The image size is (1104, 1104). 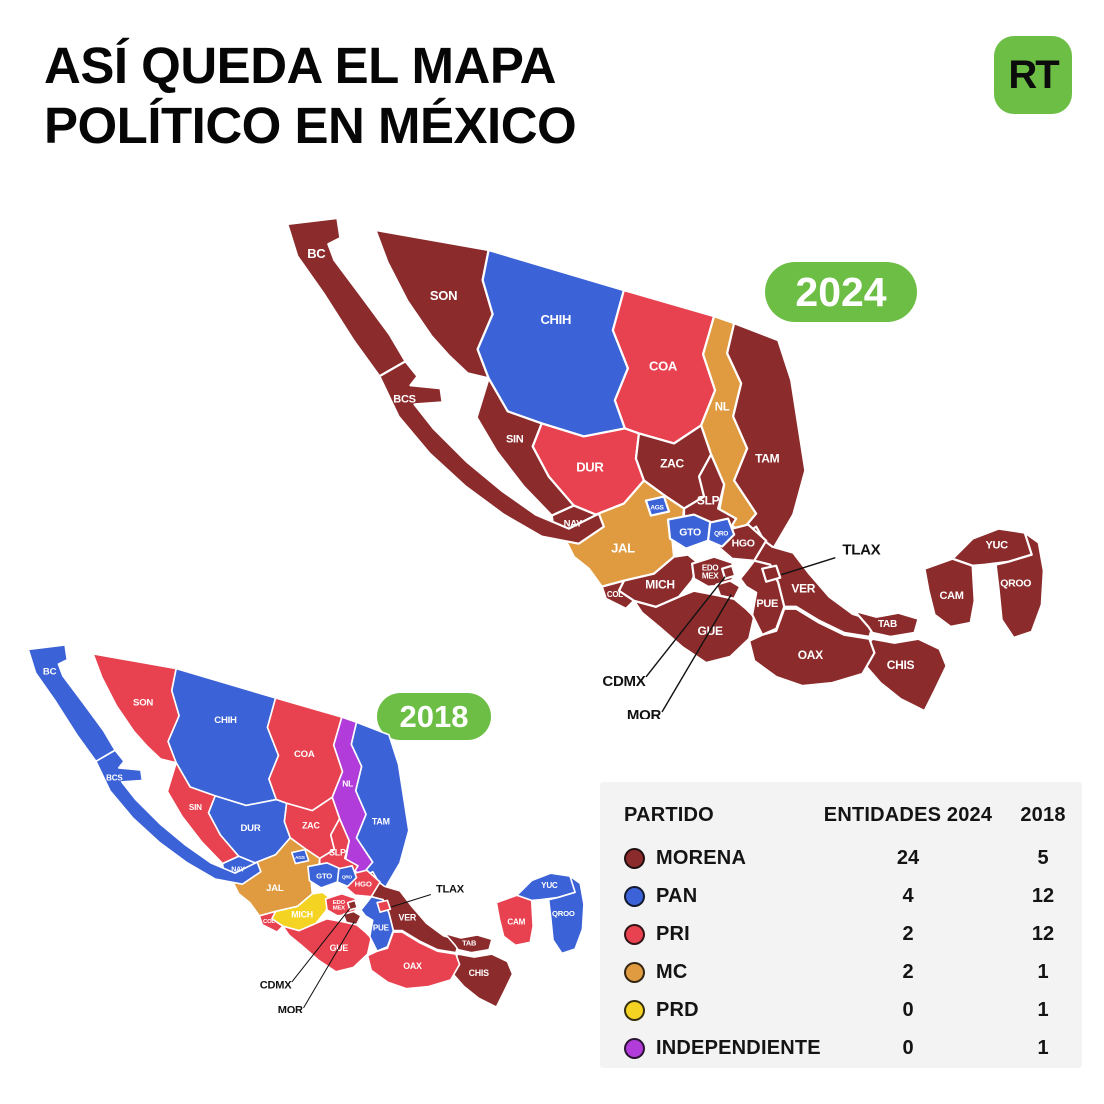 I want to click on state-label-CHIH-2018: CHIH, so click(x=225, y=720).